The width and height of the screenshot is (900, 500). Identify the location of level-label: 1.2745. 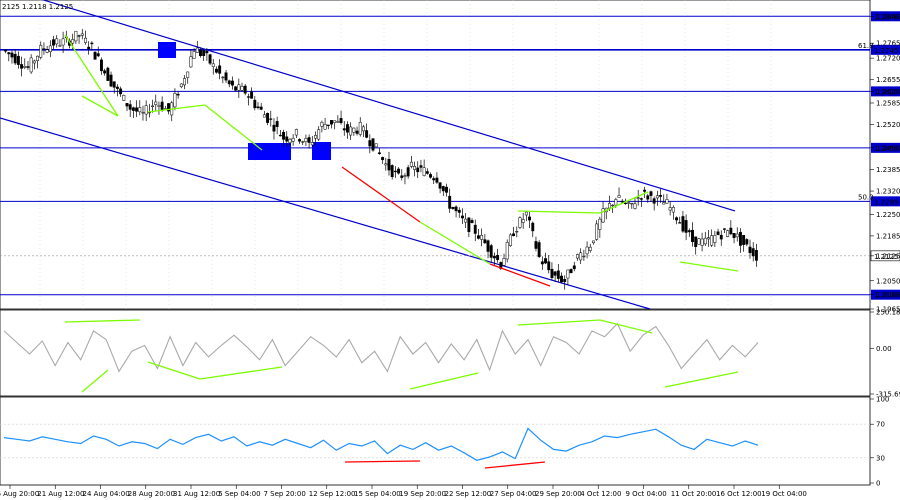
(886, 51).